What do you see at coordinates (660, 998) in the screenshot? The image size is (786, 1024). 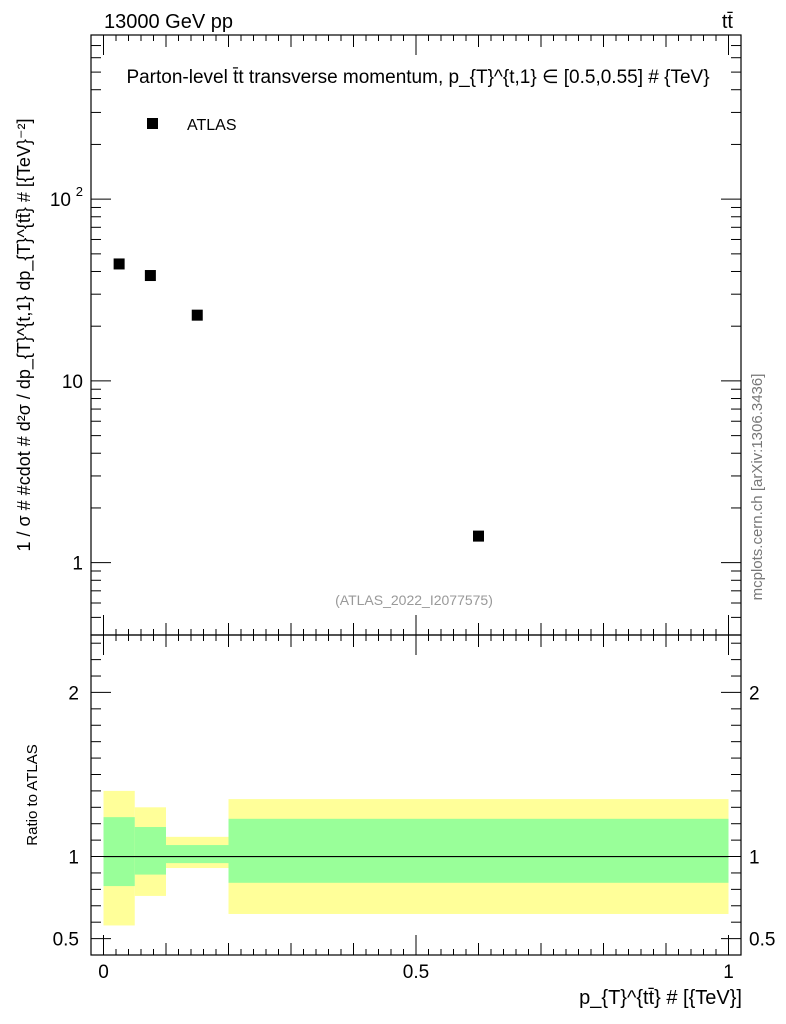 I see `x-axis-label: p_{T}^{tt̄} # [{TeV}]` at bounding box center [660, 998].